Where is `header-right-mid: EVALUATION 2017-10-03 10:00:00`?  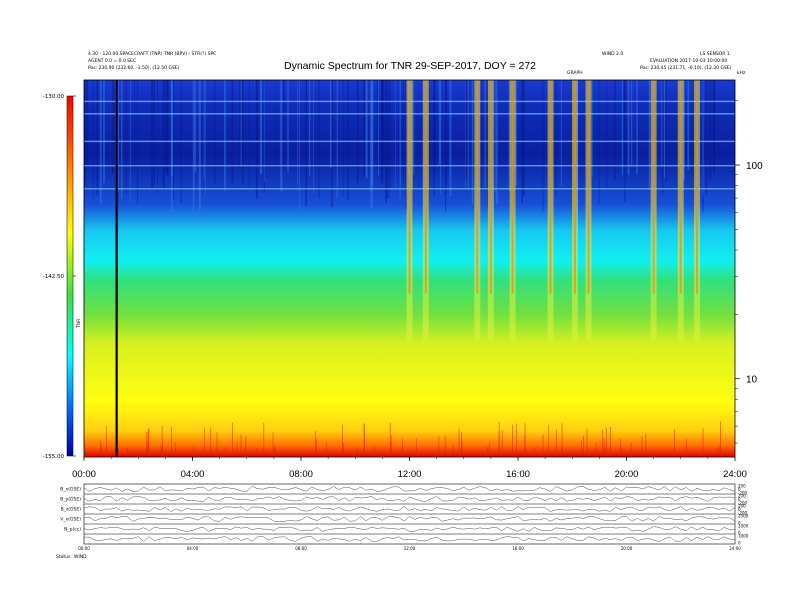
header-right-mid: EVALUATION 2017-10-03 10:00:00 is located at coordinates (688, 61).